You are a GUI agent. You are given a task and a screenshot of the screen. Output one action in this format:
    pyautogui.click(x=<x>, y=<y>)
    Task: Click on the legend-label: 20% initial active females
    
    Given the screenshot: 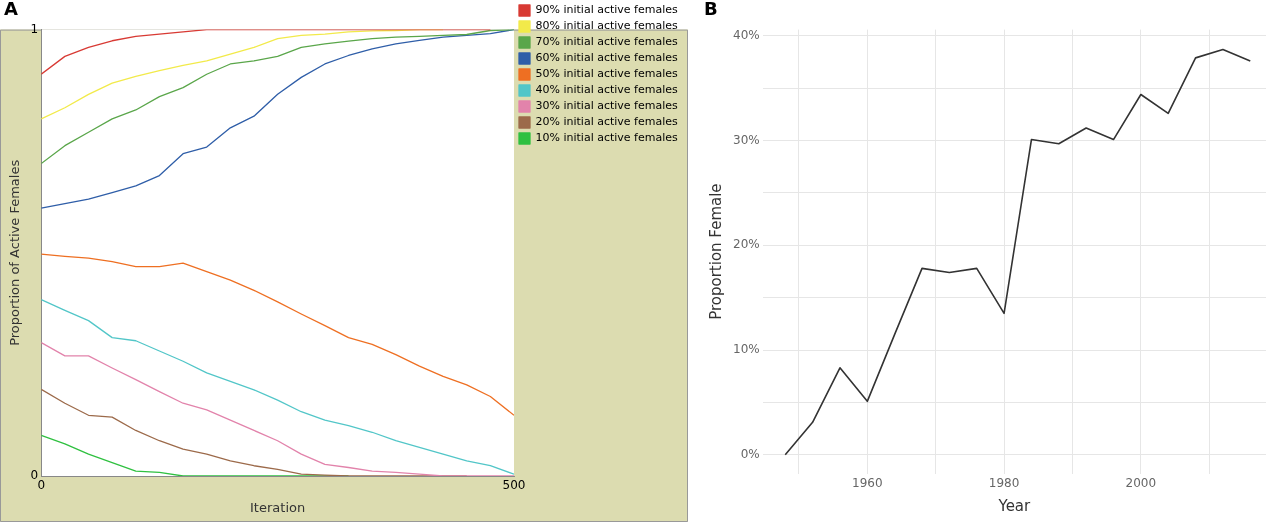 What is the action you would take?
    pyautogui.click(x=607, y=122)
    